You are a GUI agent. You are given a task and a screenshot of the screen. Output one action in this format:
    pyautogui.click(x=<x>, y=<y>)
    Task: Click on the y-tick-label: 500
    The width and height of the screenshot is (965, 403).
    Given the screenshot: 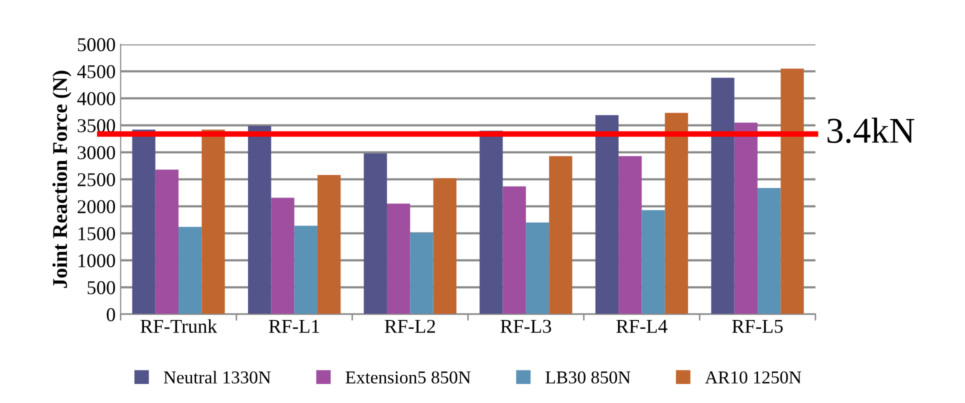 What is the action you would take?
    pyautogui.click(x=102, y=287)
    